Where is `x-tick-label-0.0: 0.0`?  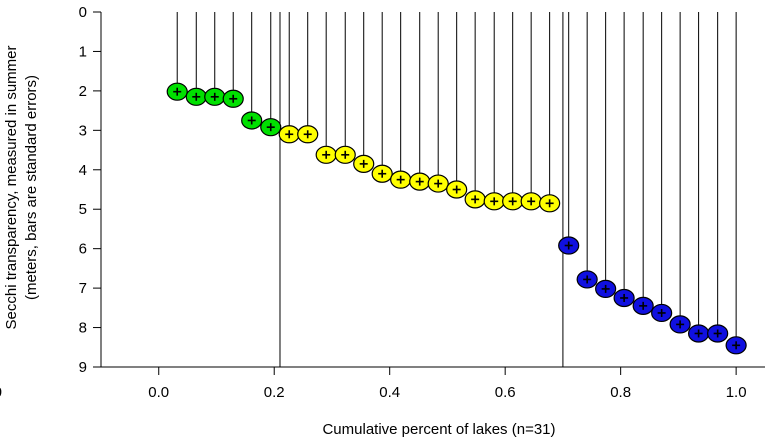
x-tick-label-0.0: 0.0 is located at coordinates (158, 392).